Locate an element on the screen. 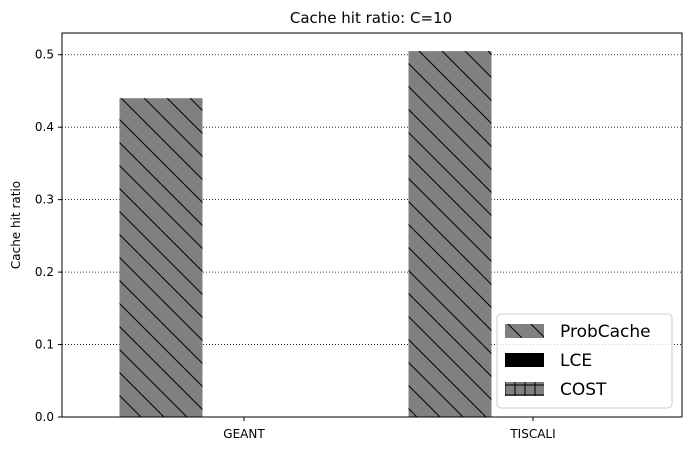  legend-swatch-cost-hatch is located at coordinates (524, 389).